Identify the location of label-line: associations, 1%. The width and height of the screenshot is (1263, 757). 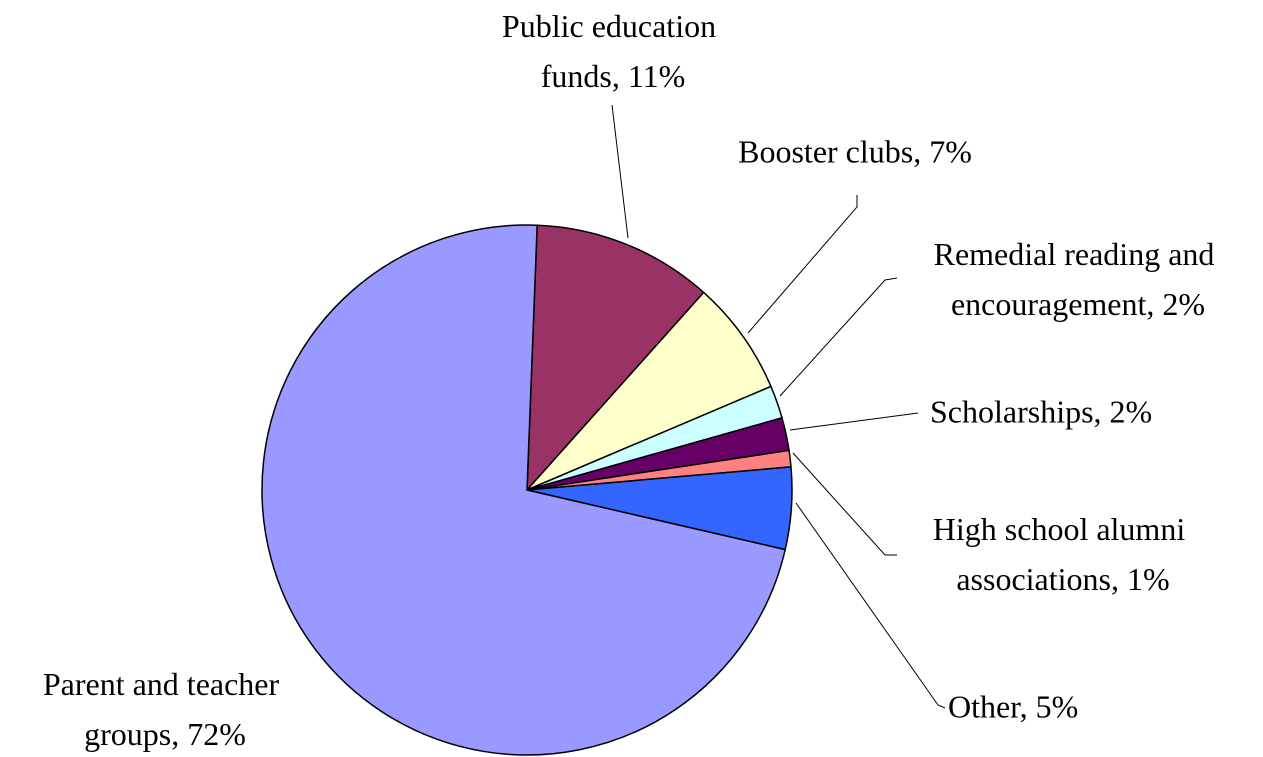
(1062, 579).